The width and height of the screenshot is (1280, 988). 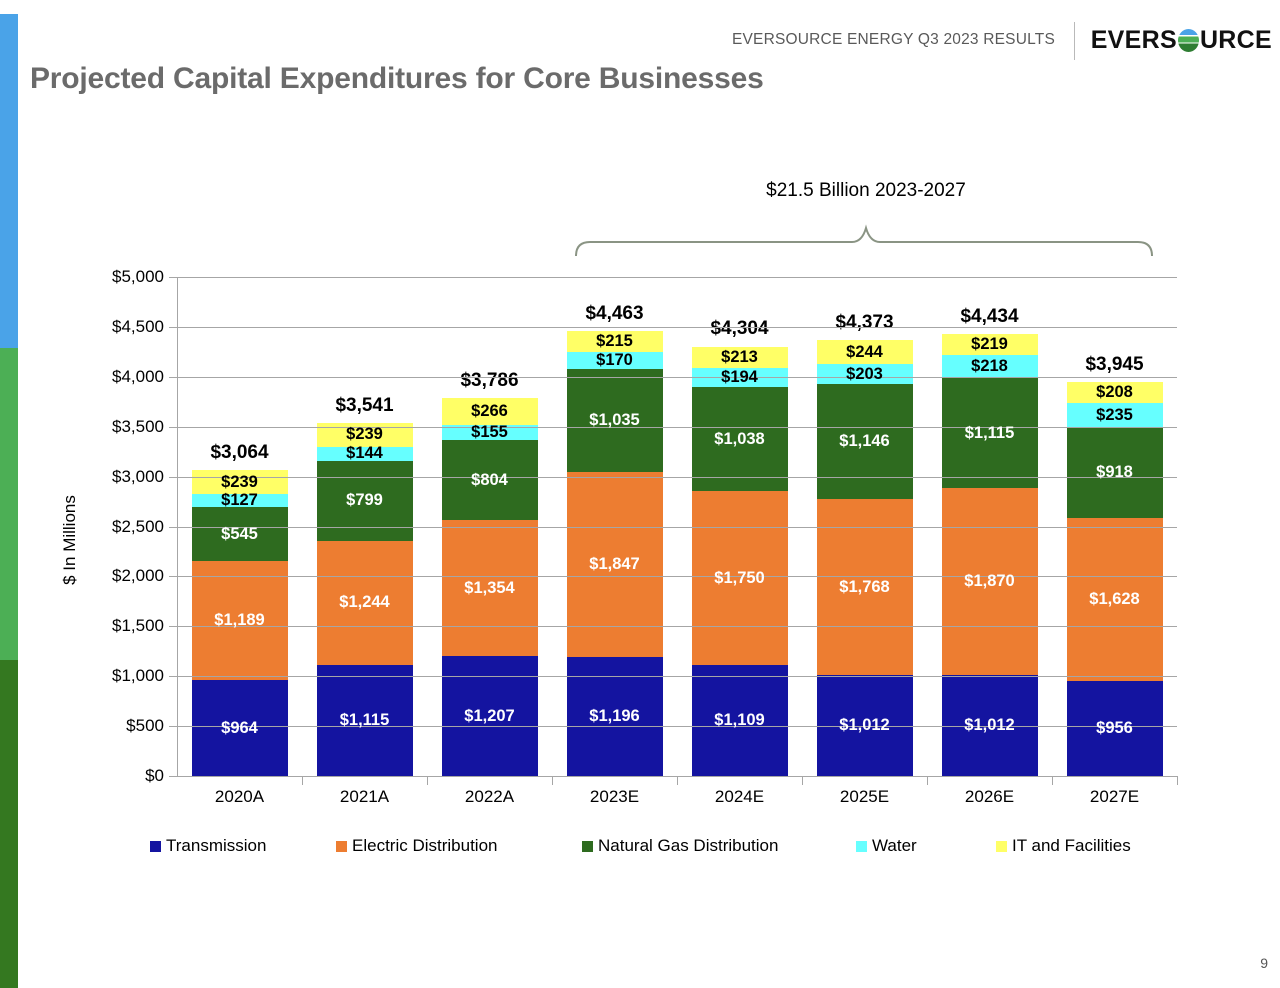 What do you see at coordinates (489, 796) in the screenshot?
I see `x-axis-tick-label: 2022A` at bounding box center [489, 796].